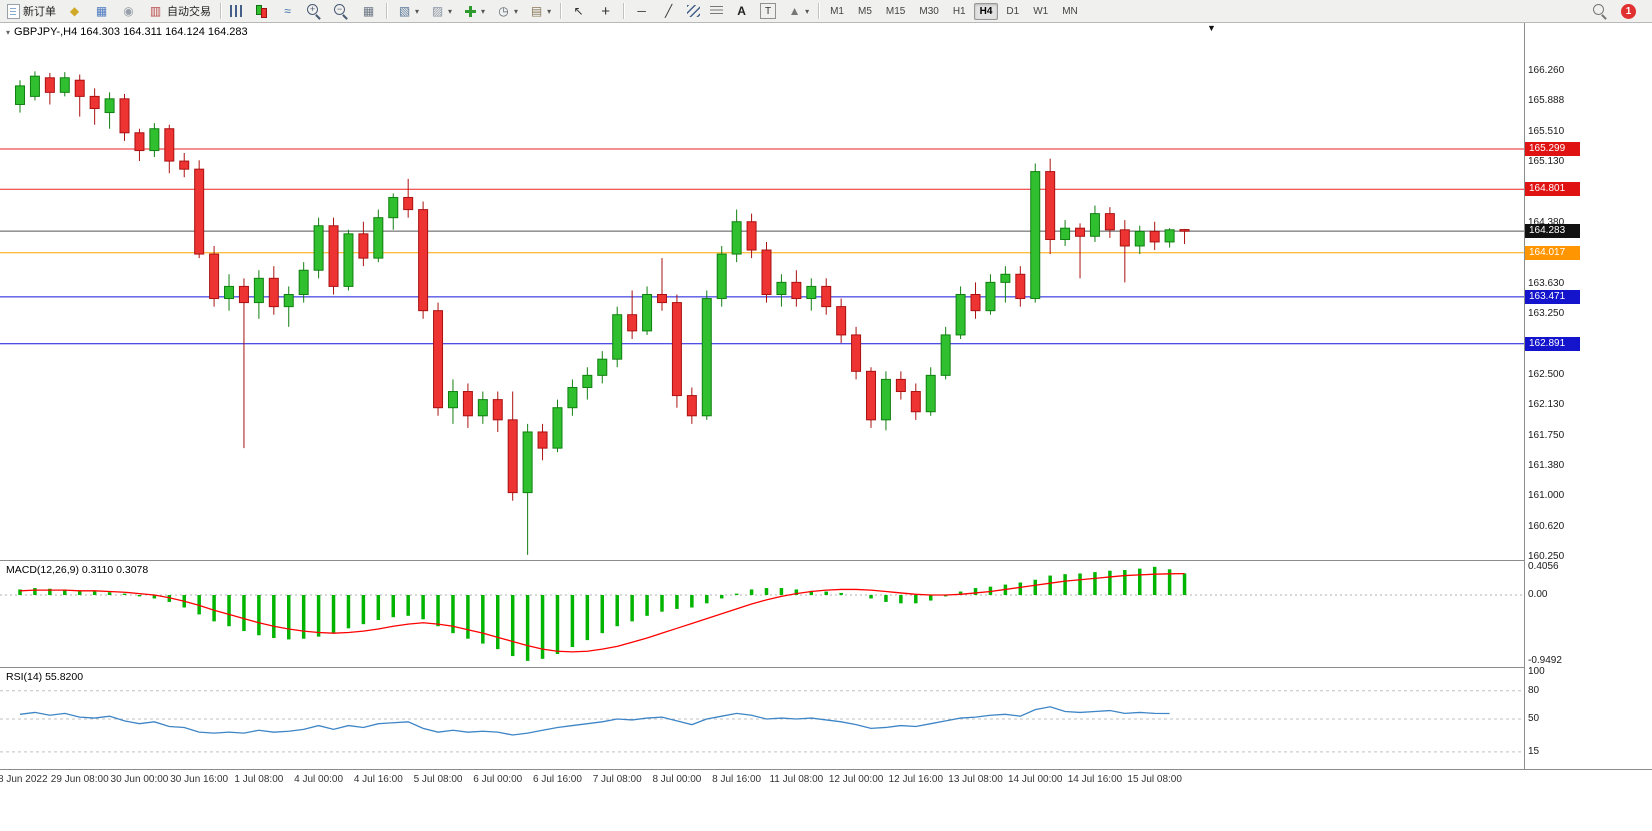 The height and width of the screenshot is (831, 1652). What do you see at coordinates (1534, 690) in the screenshot?
I see `rsi-axis-label: 80` at bounding box center [1534, 690].